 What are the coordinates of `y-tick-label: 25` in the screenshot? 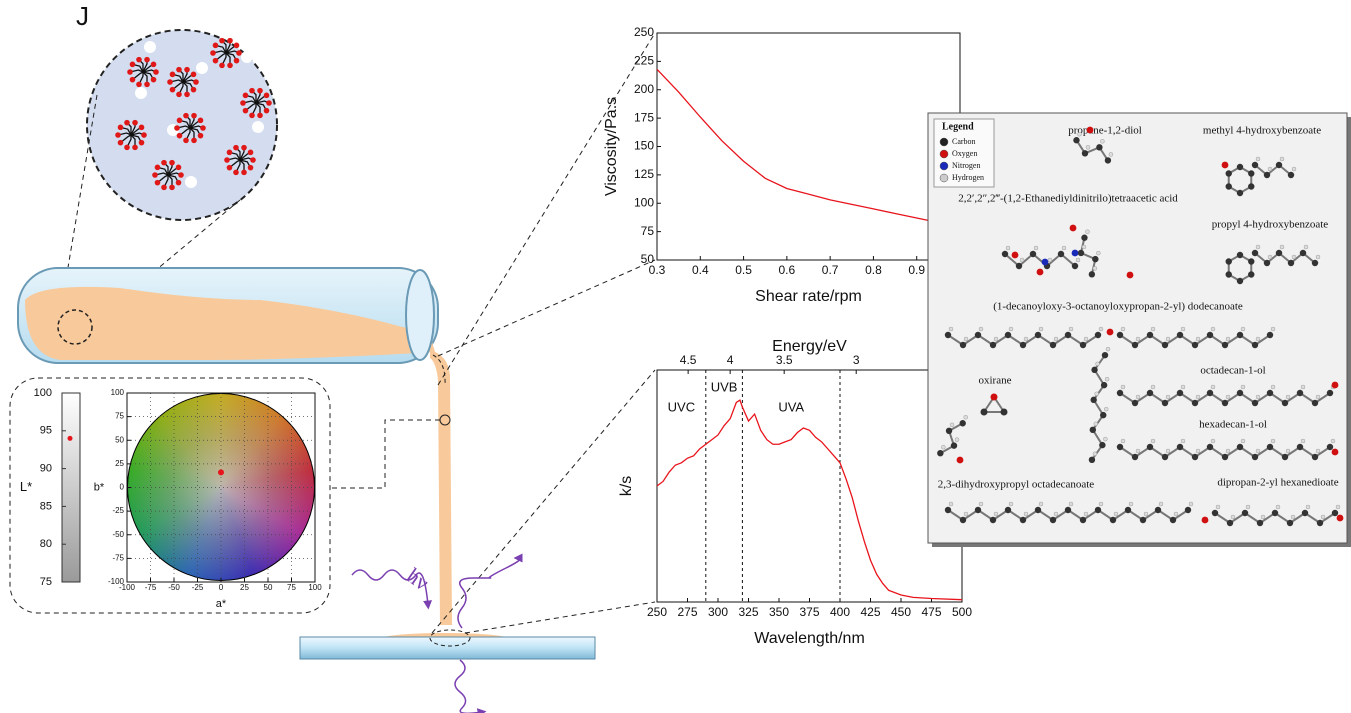 It's located at (119, 463).